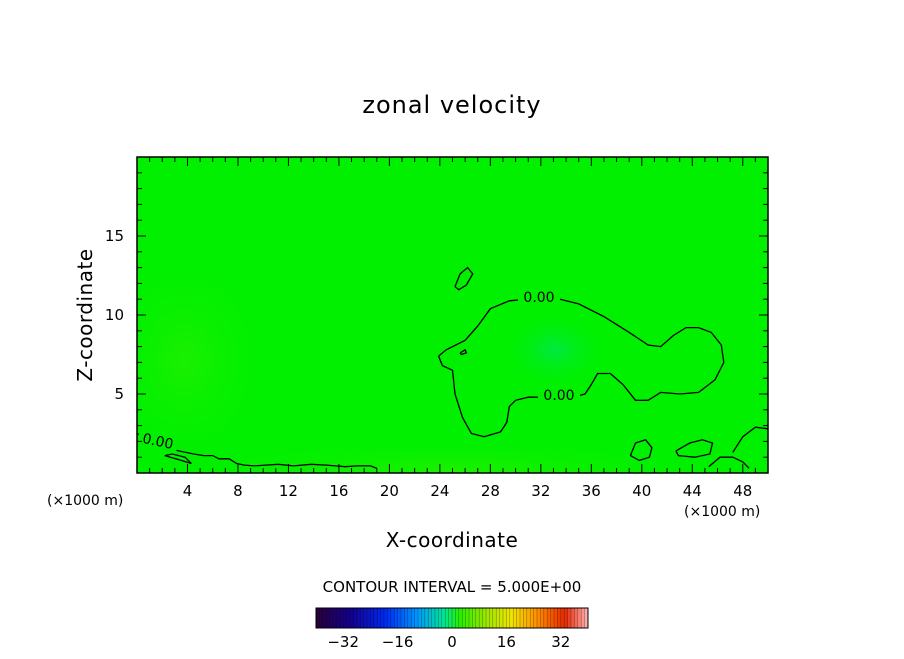  I want to click on x-axis-tick-labels: 4 8 12 16 20 24 28 32 36 40 44 48, so click(468, 491).